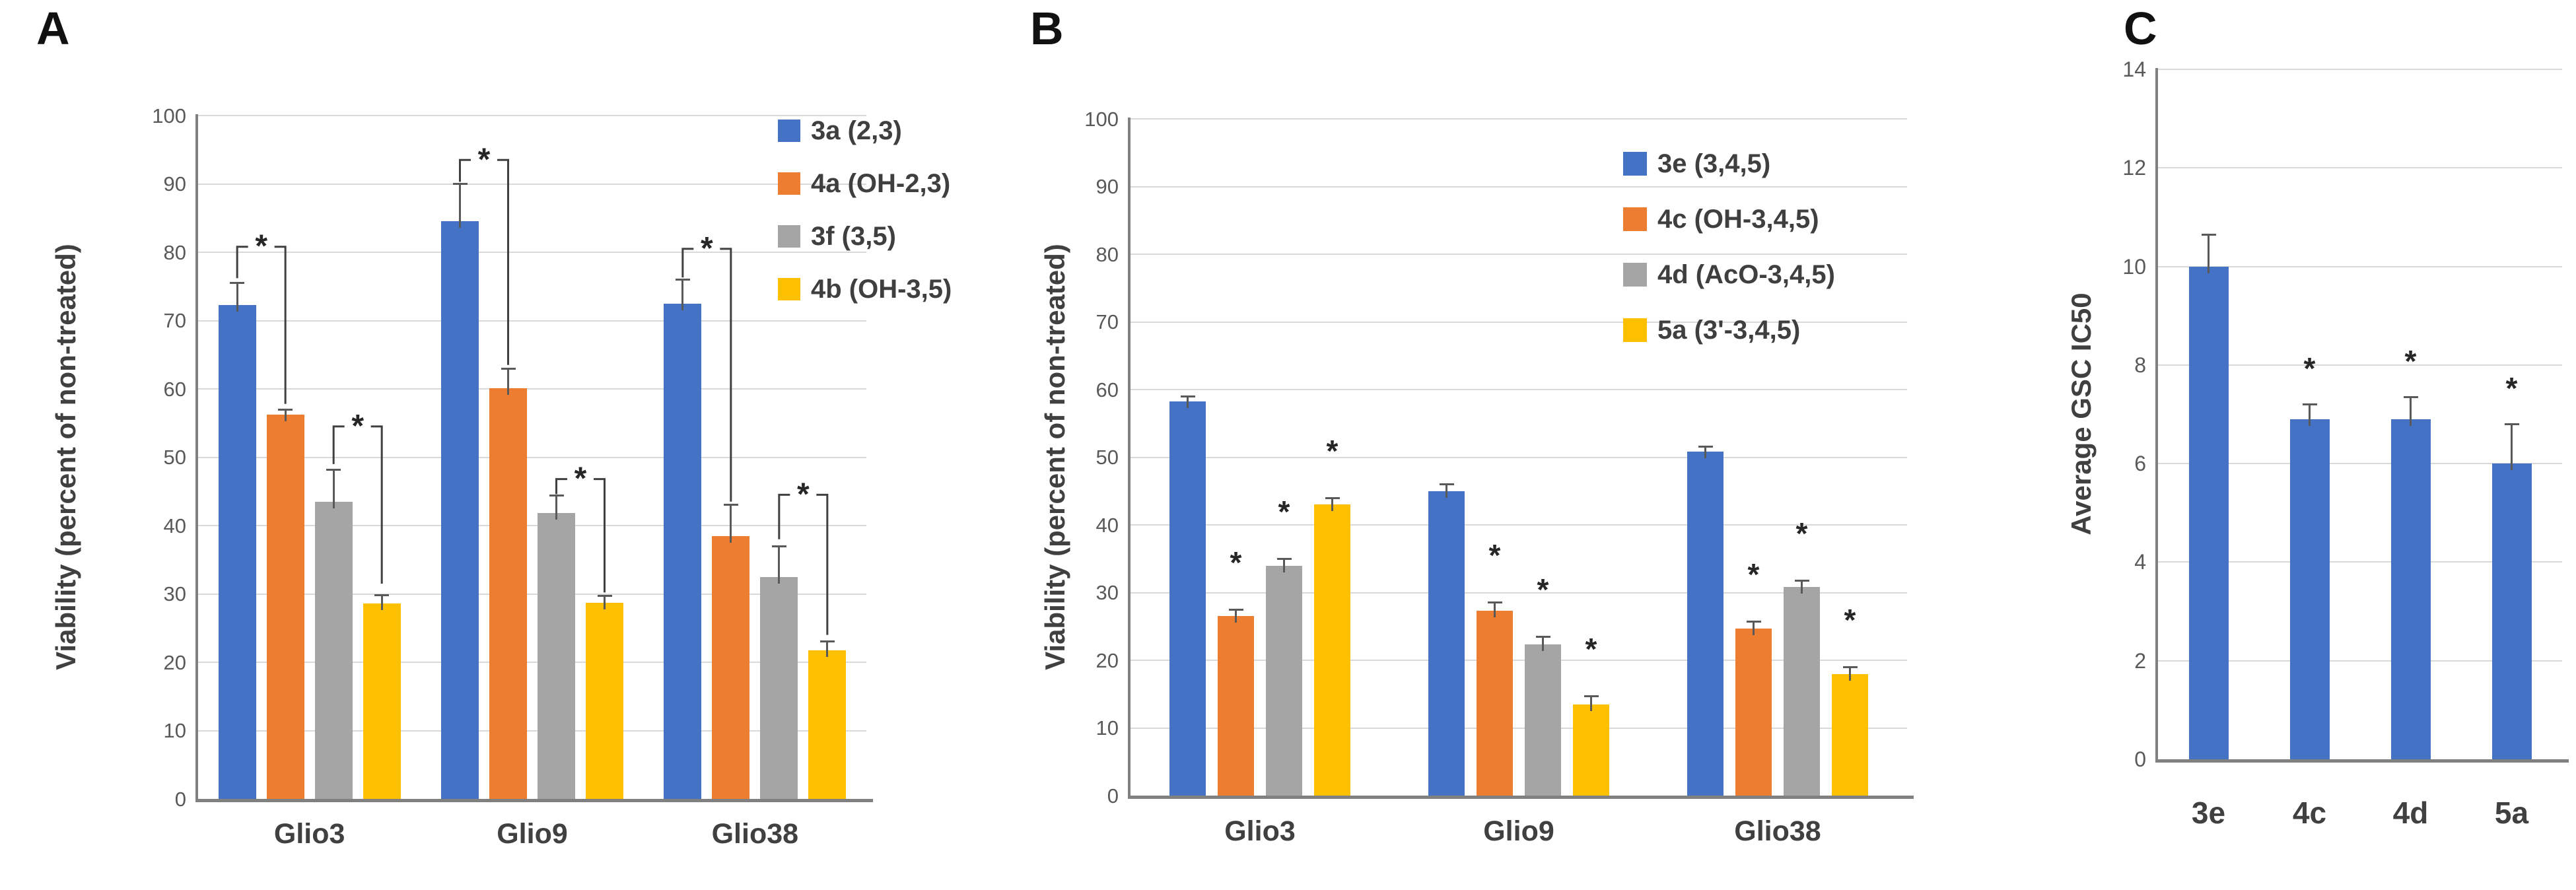 This screenshot has width=2576, height=890. I want to click on bar-3a-2-3-glio3, so click(237, 551).